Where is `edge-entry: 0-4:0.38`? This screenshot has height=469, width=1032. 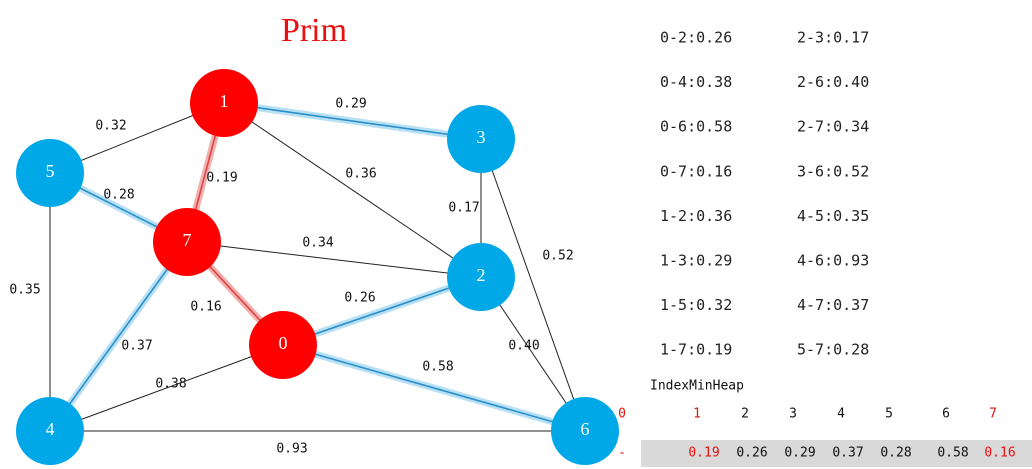
edge-entry: 0-4:0.38 is located at coordinates (696, 82).